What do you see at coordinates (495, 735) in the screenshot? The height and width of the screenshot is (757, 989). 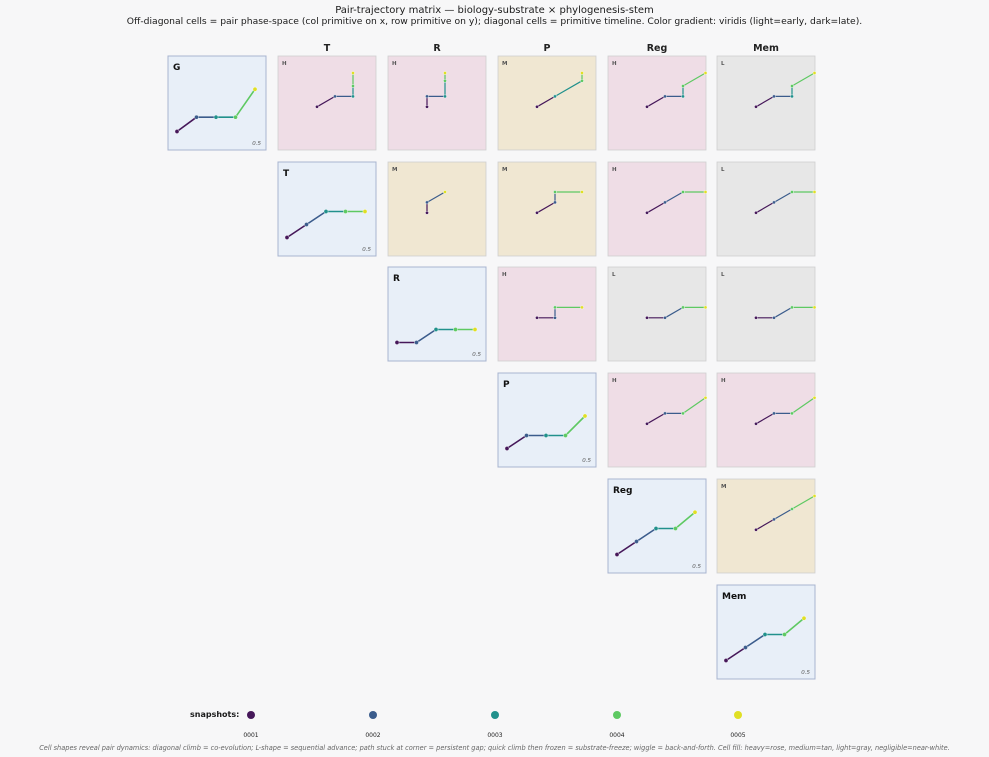 I see `legend-text: 0003` at bounding box center [495, 735].